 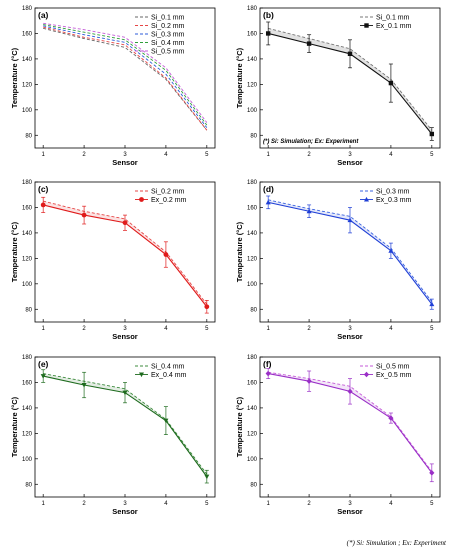 I want to click on legend-label: Ex_0.1 mm, so click(x=394, y=26).